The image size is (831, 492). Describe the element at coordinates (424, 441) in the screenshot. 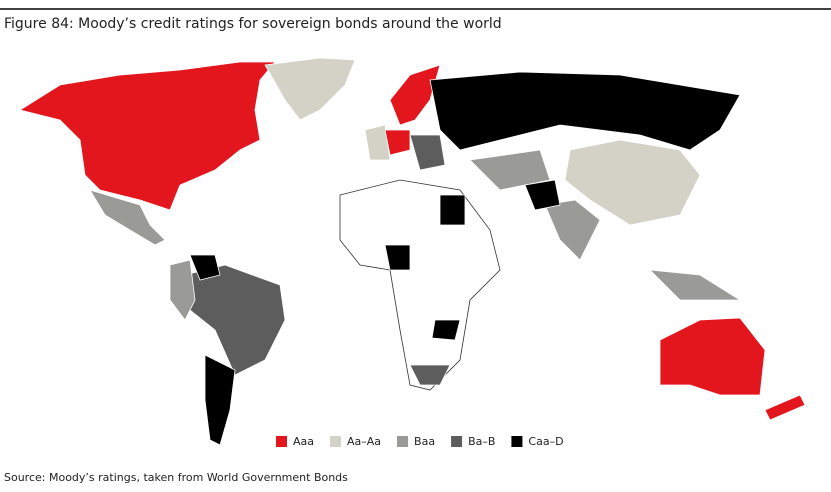

I see `legend-label: Baa` at that location.